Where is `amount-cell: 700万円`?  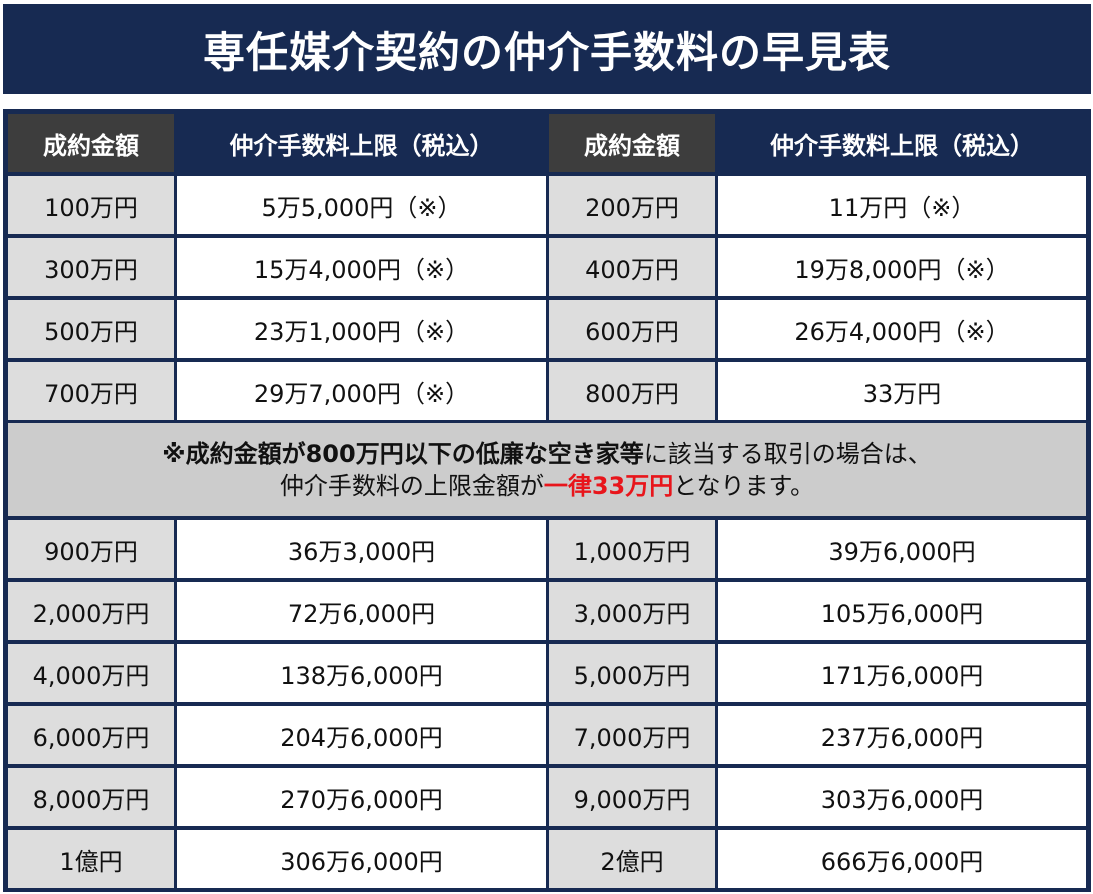
amount-cell: 700万円 is located at coordinates (91, 391).